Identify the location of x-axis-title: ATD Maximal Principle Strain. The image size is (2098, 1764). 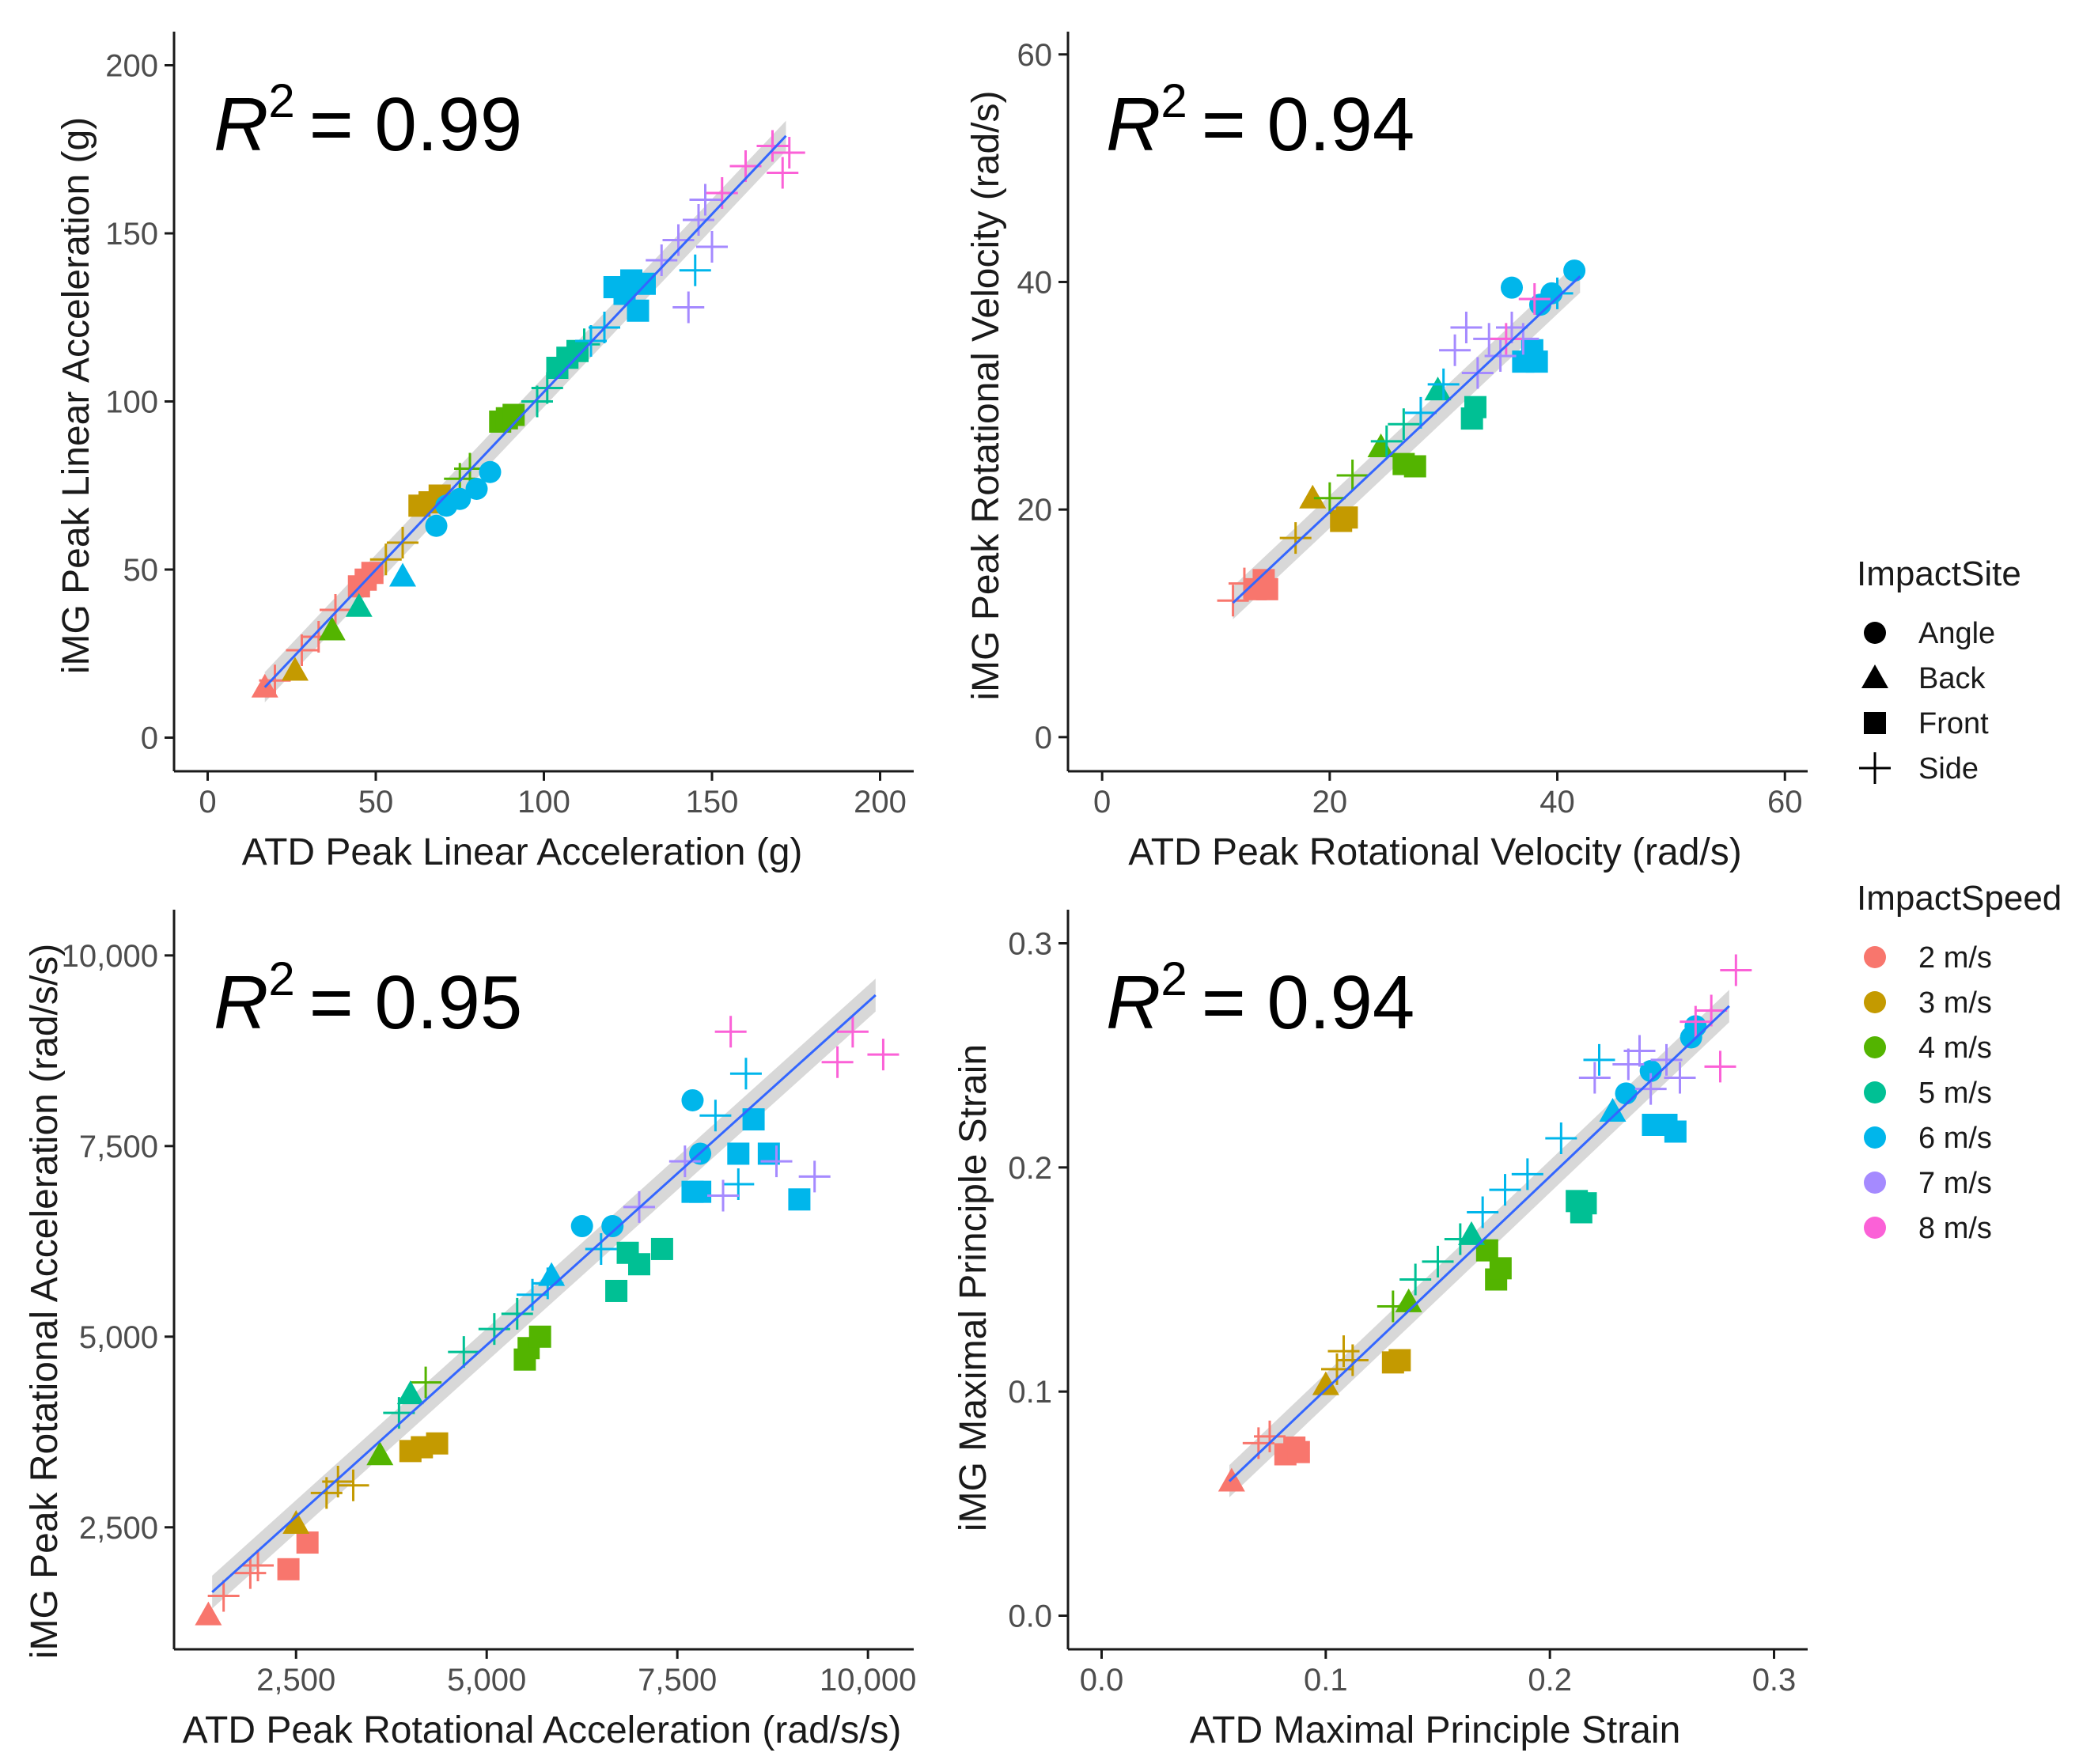
(1435, 1730).